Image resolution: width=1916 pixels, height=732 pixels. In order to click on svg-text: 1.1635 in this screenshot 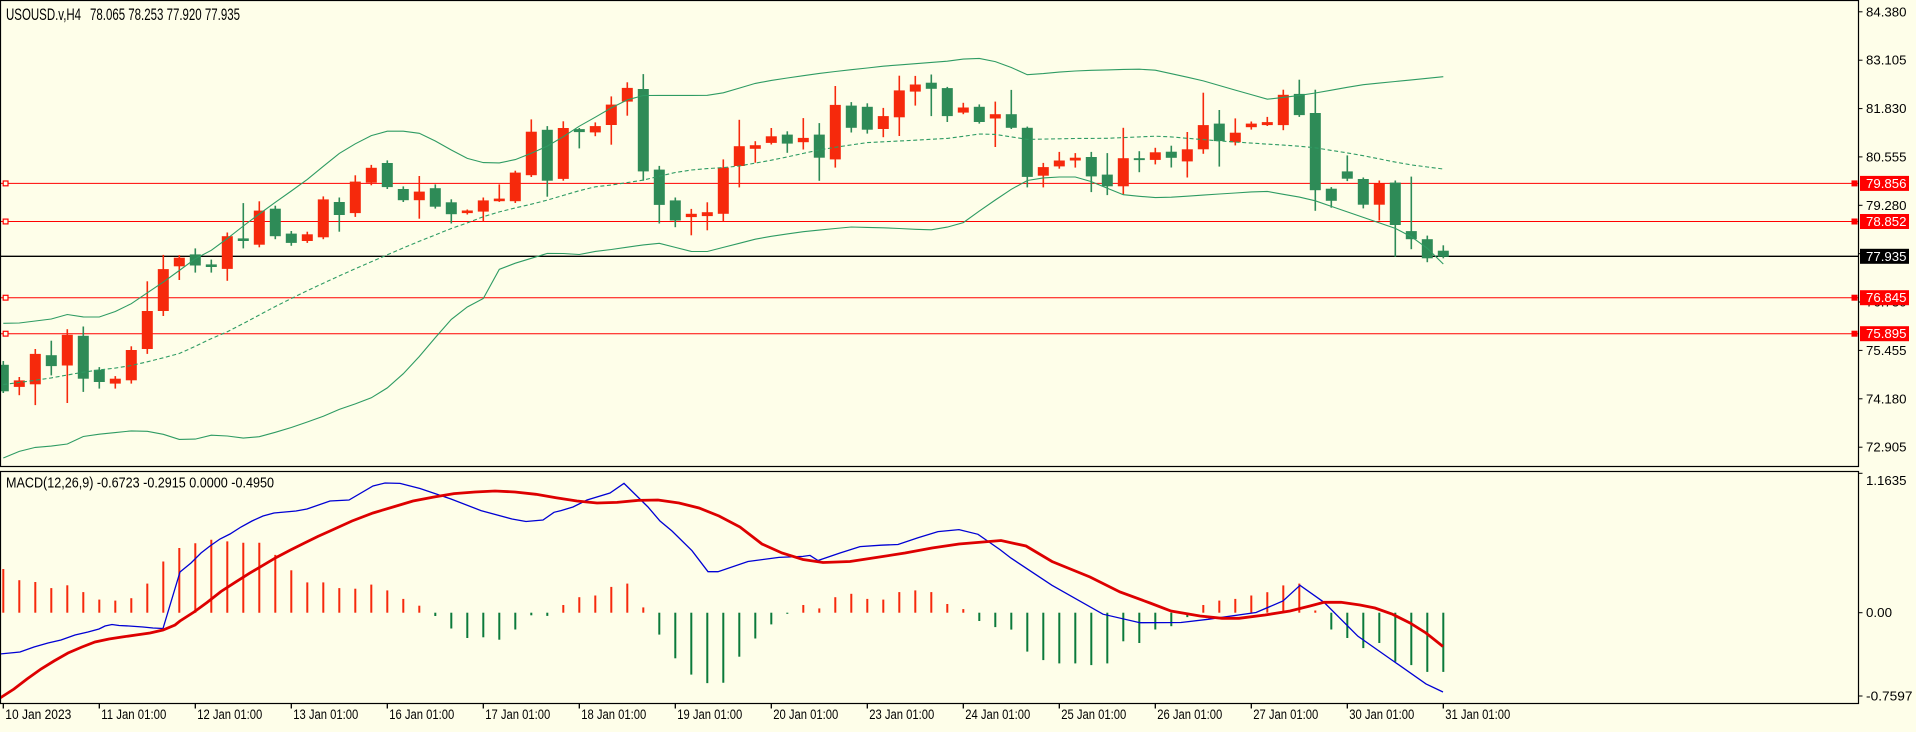, I will do `click(1886, 480)`.